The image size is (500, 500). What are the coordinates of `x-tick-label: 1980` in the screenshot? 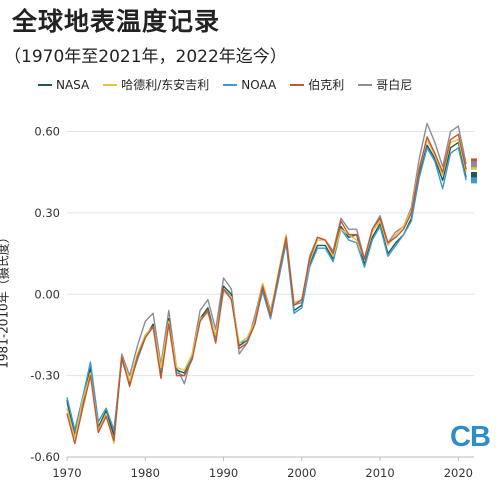 It's located at (145, 473).